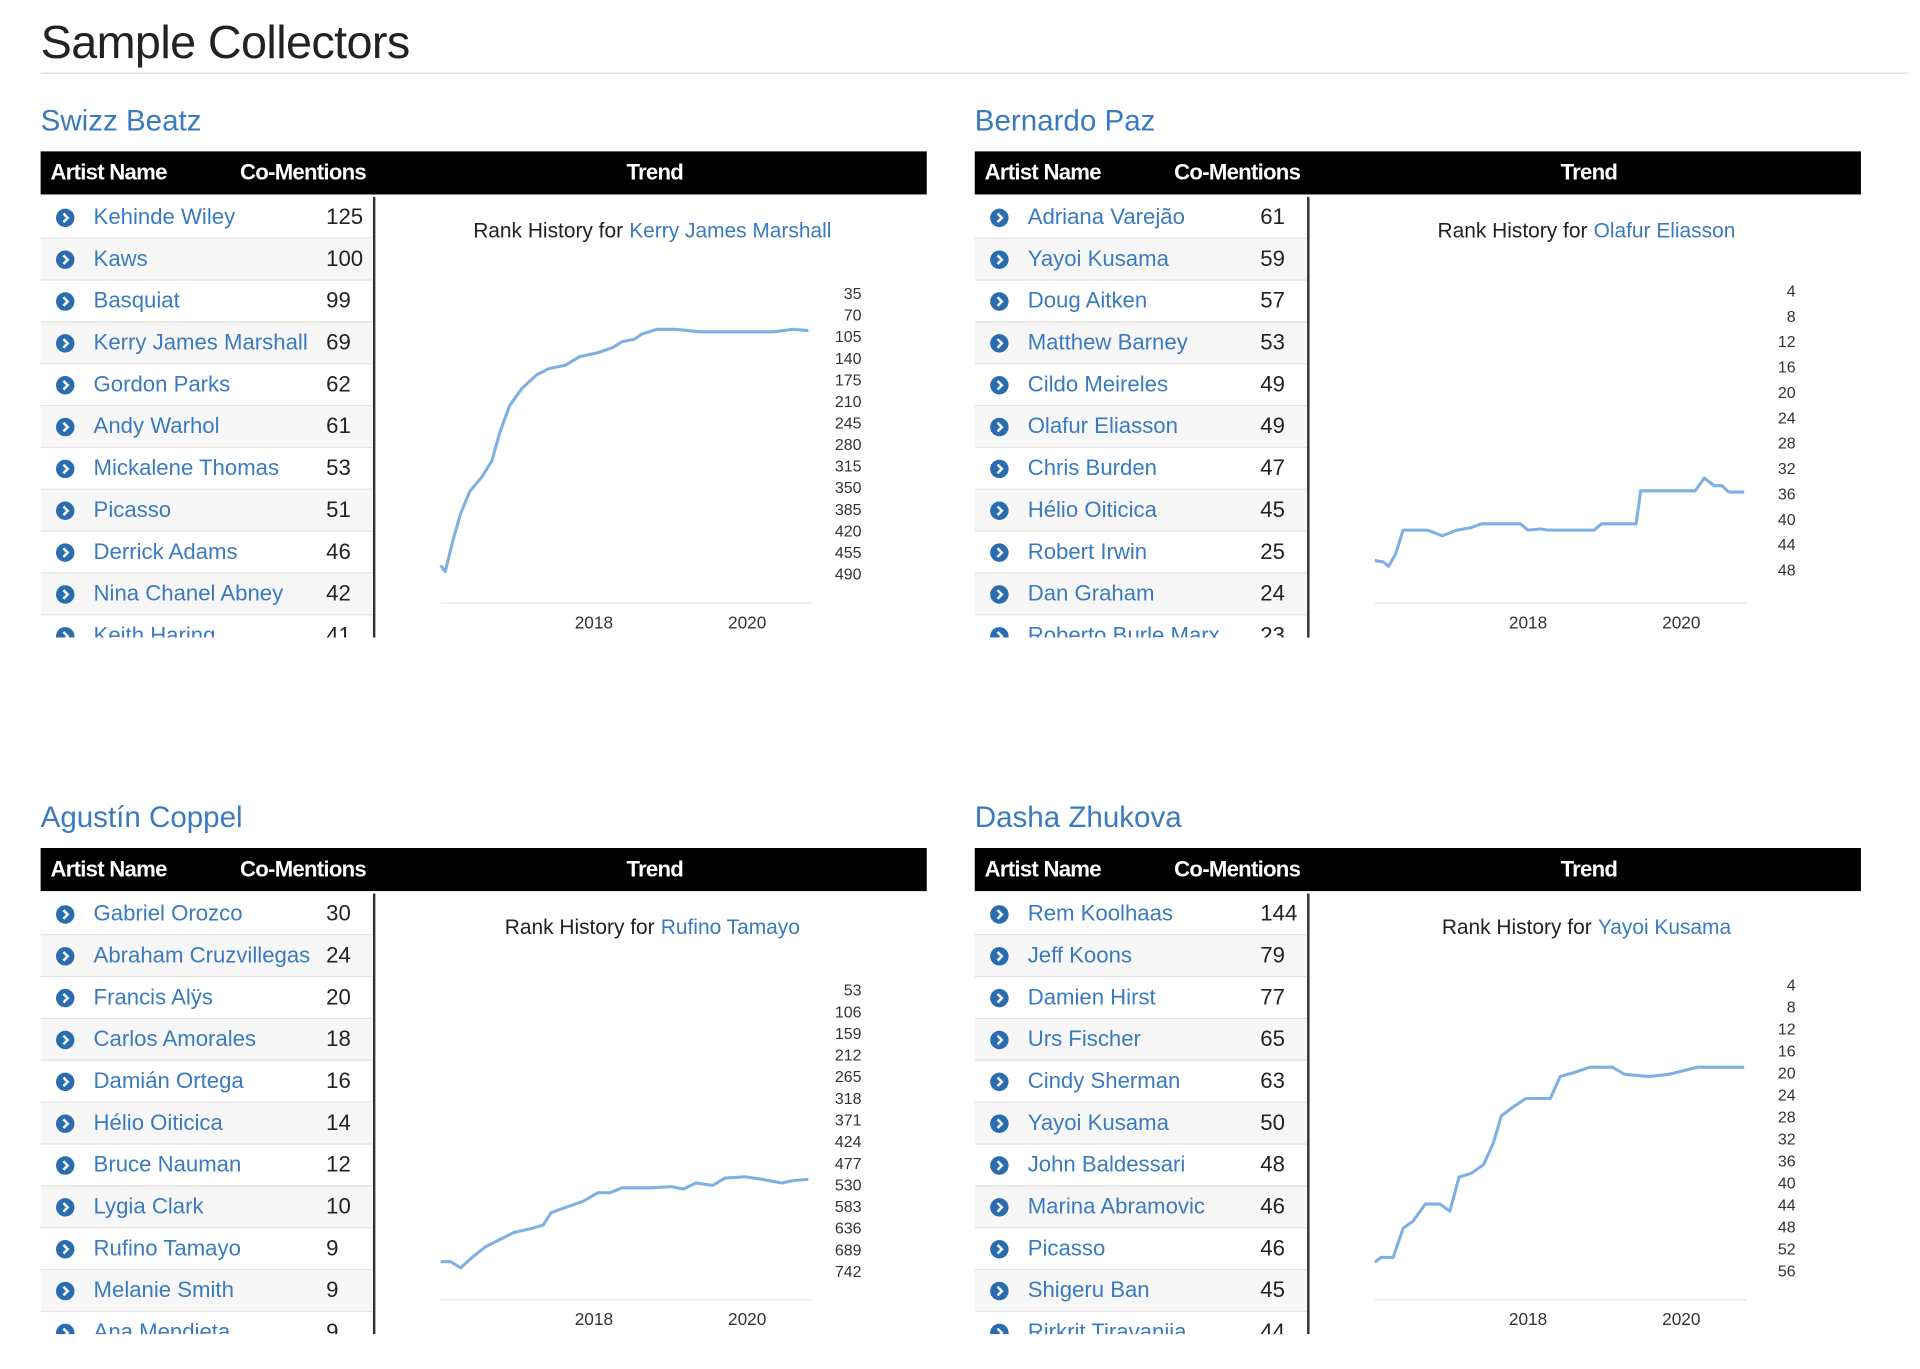  What do you see at coordinates (156, 426) in the screenshot?
I see `artist-name: Andy Warhol` at bounding box center [156, 426].